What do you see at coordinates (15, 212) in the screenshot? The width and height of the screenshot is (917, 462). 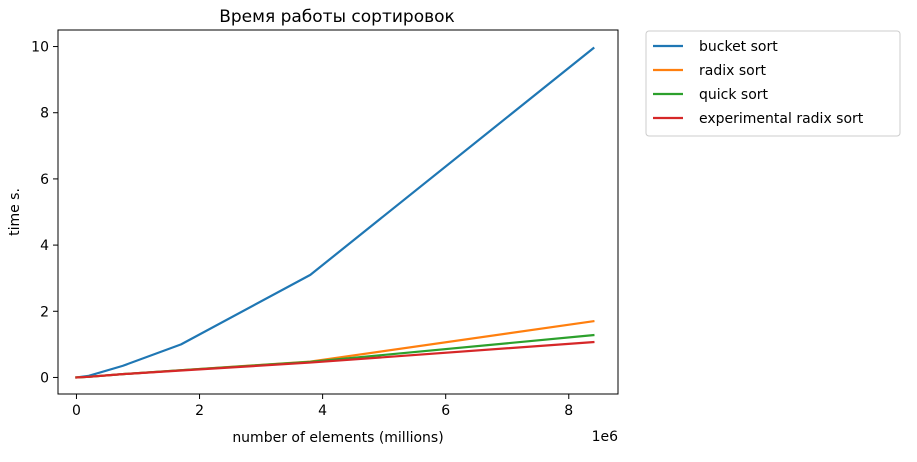 I see `y-axis-label: time s.` at bounding box center [15, 212].